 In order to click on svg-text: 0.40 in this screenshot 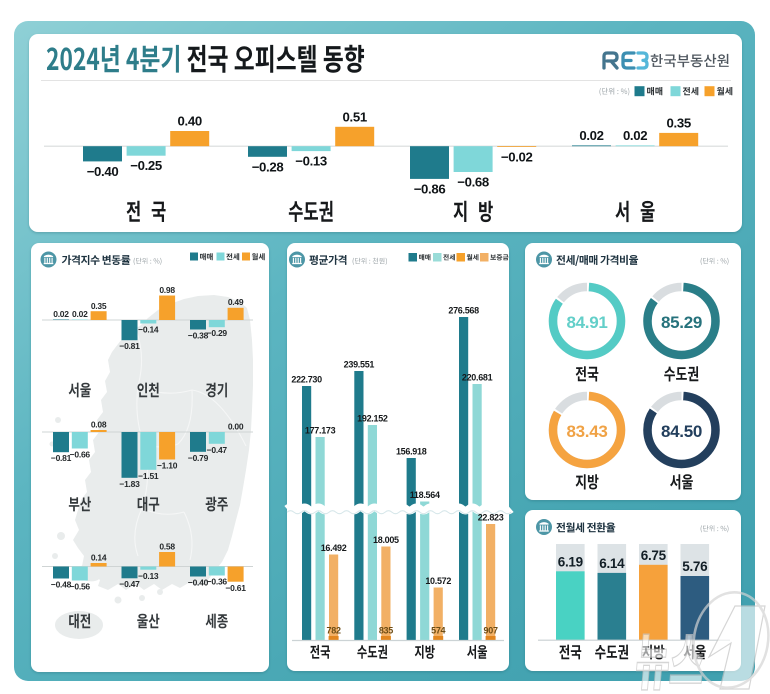, I will do `click(190, 121)`.